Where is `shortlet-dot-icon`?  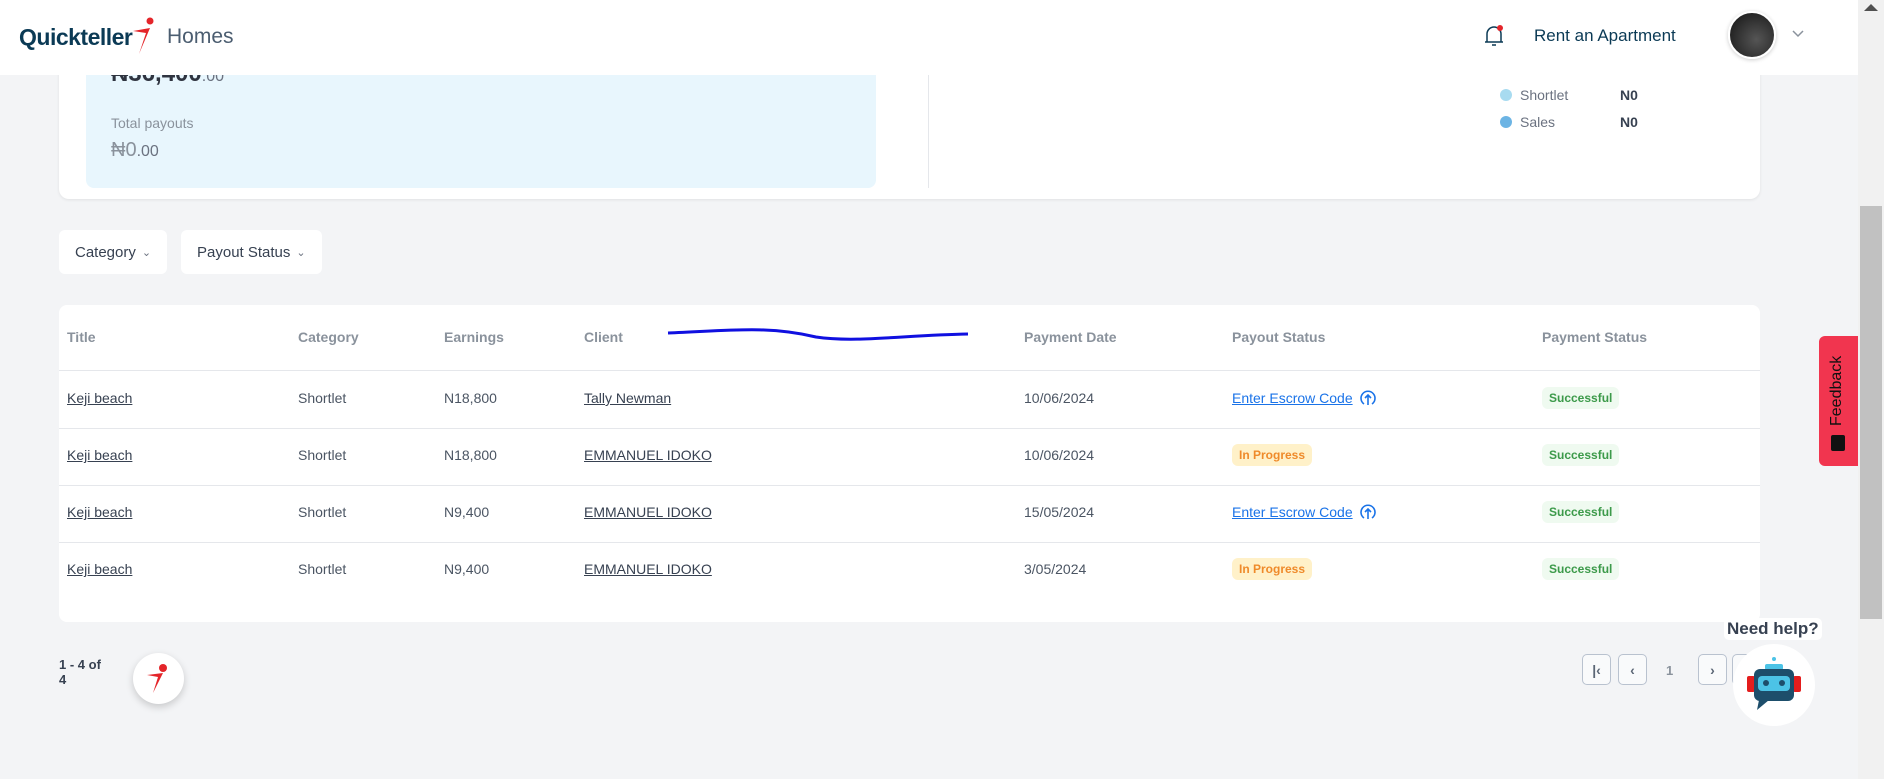
shortlet-dot-icon is located at coordinates (1506, 95).